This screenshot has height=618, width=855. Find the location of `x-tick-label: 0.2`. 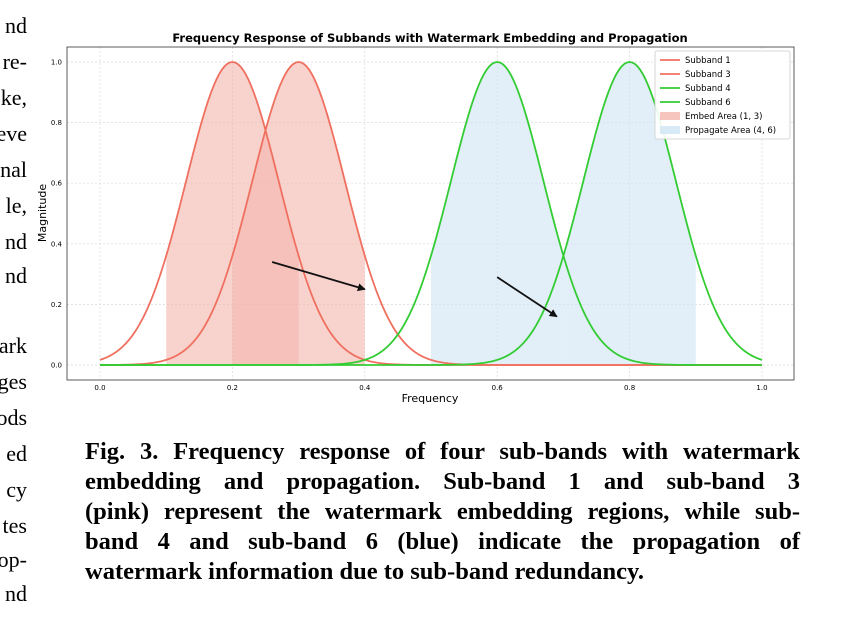

x-tick-label: 0.2 is located at coordinates (232, 388).